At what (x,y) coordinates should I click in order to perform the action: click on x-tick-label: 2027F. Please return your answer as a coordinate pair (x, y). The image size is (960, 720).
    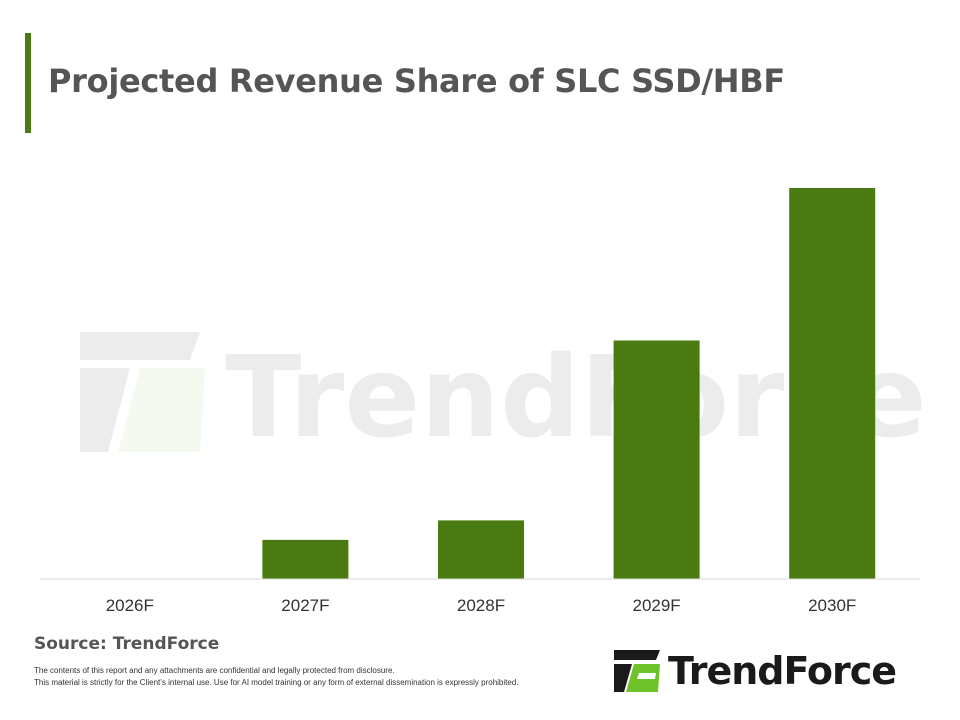
    Looking at the image, I should click on (305, 605).